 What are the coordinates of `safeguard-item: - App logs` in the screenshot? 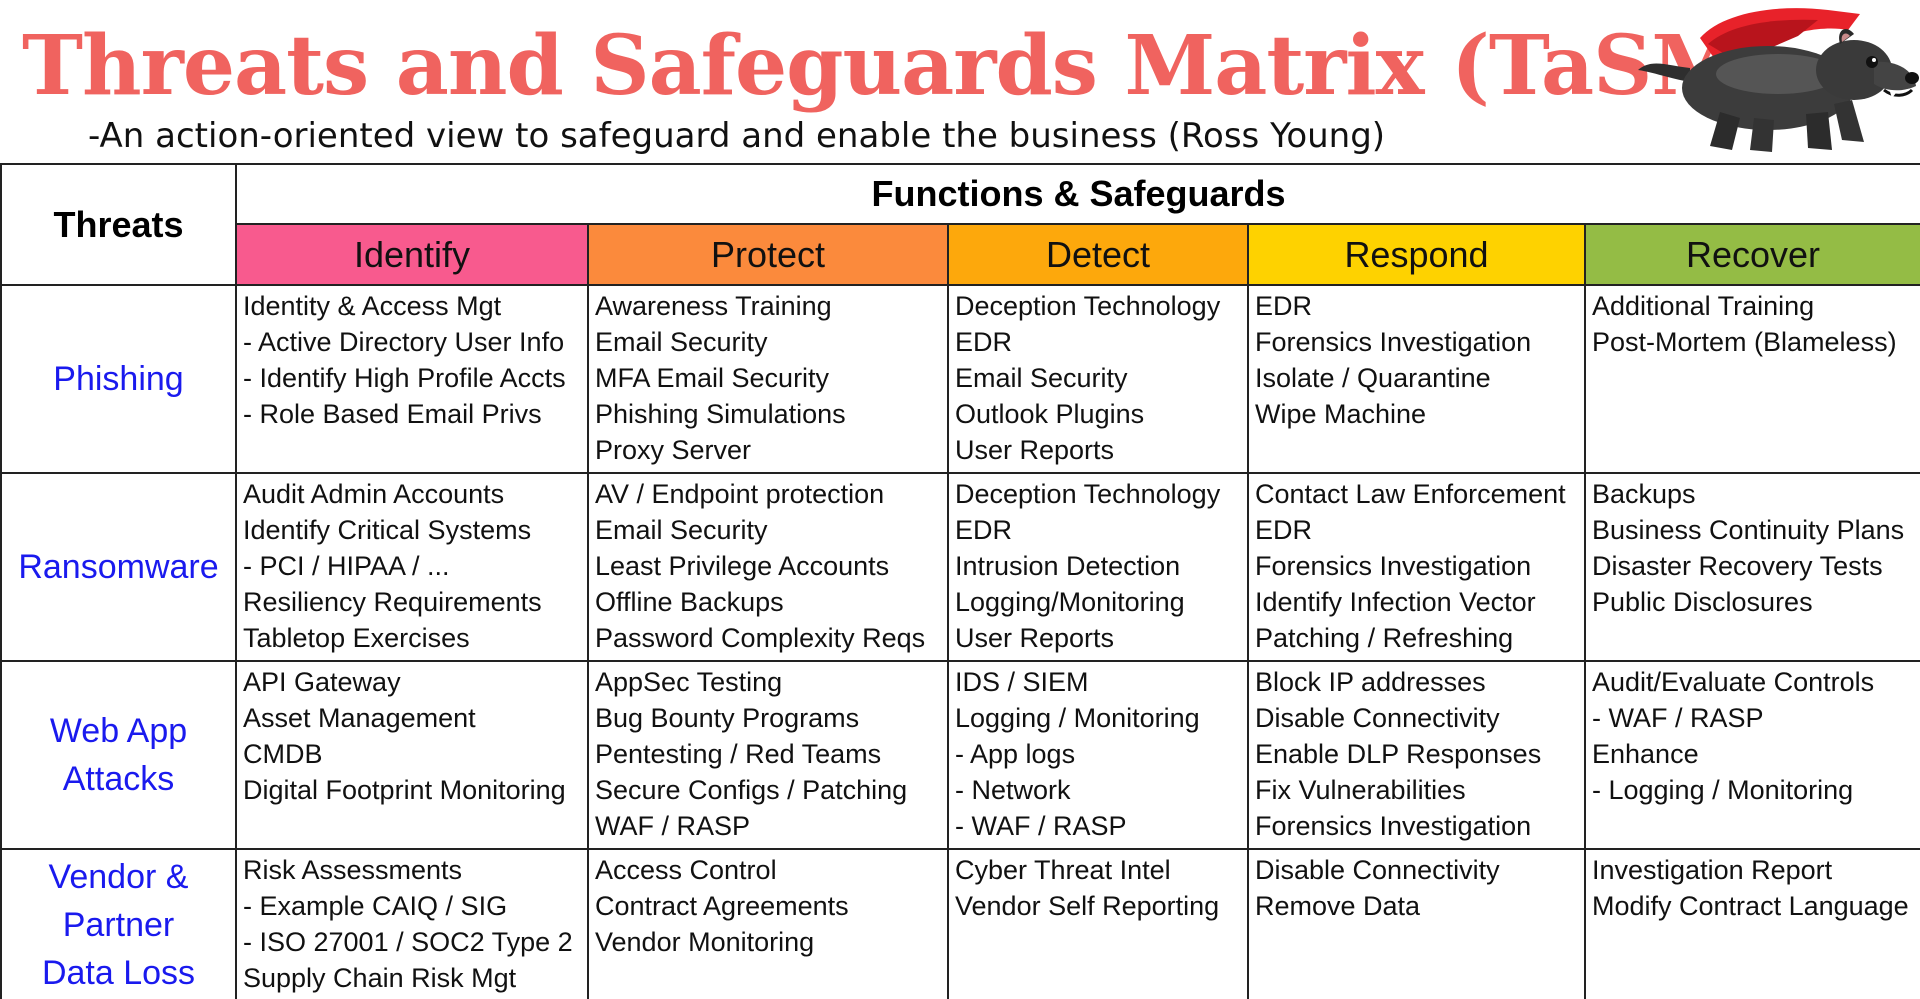 It's located at (1015, 754).